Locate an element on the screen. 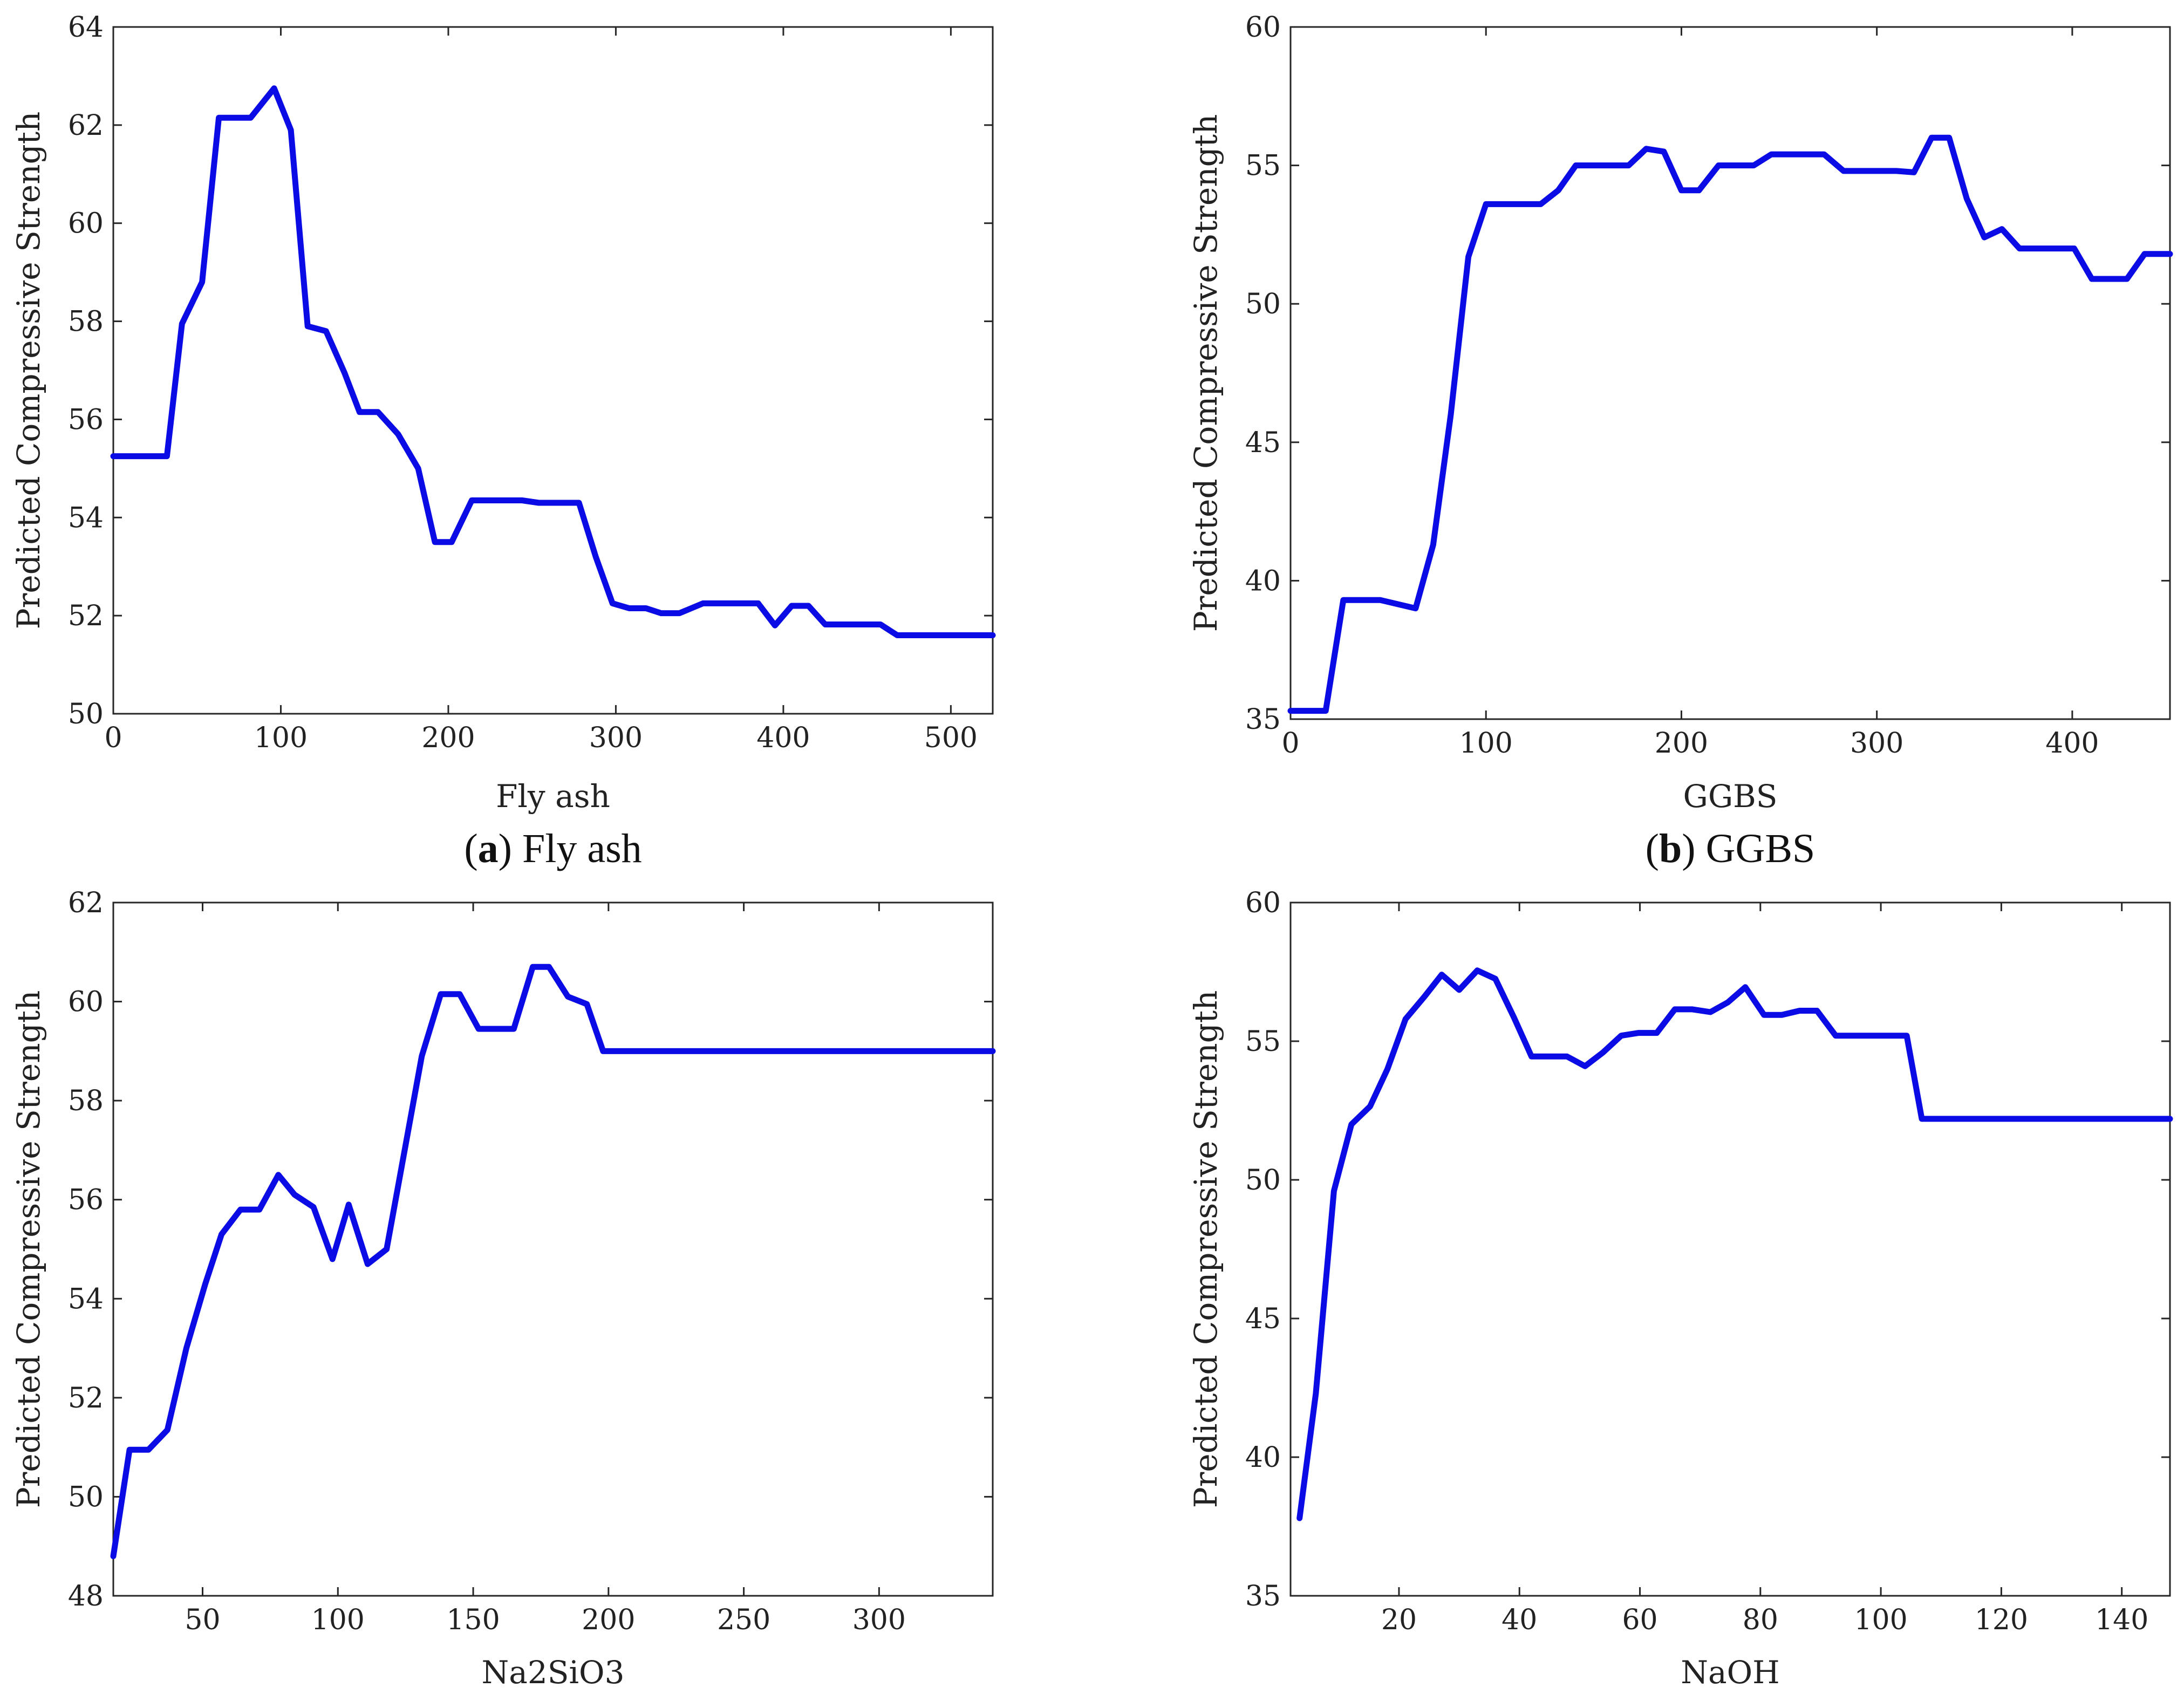 Image resolution: width=2184 pixels, height=1701 pixels. x-tick-labels: 0 100 200 300 400 500 is located at coordinates (541, 738).